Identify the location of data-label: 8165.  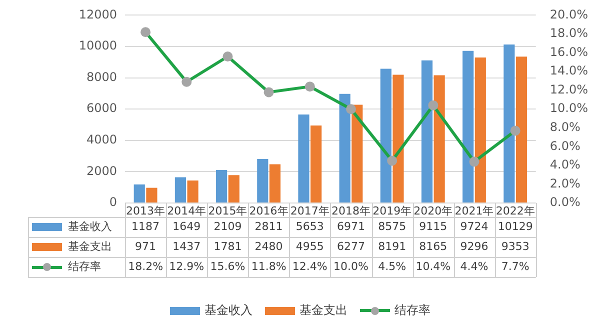
(433, 246).